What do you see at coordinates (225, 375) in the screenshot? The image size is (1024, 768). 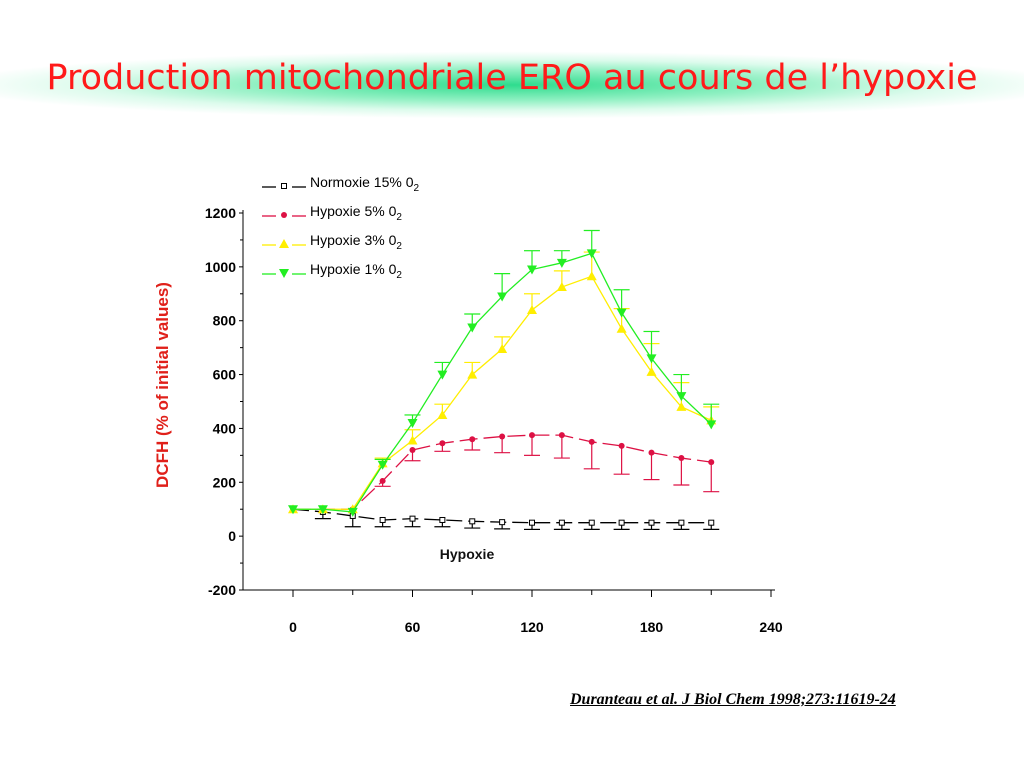 I see `y-tick-label: 600` at bounding box center [225, 375].